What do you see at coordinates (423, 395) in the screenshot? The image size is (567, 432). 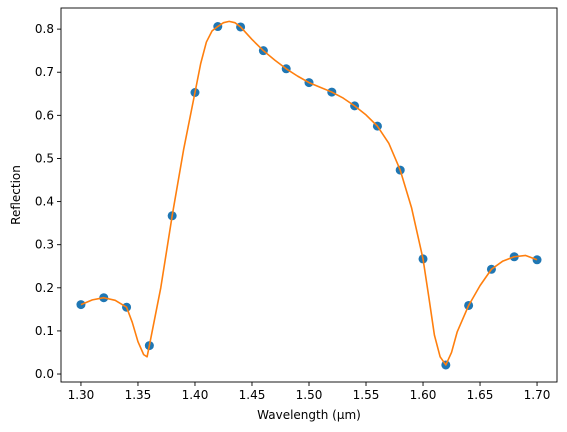 I see `x-tick-label: 1.60` at bounding box center [423, 395].